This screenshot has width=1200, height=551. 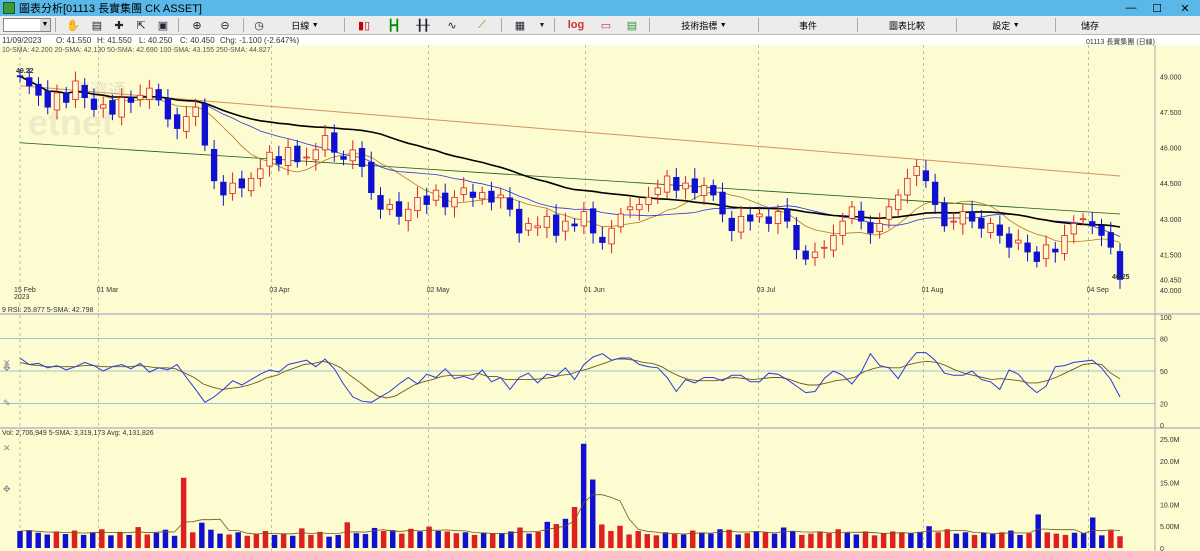 I want to click on color-icon: ▣, so click(x=163, y=25).